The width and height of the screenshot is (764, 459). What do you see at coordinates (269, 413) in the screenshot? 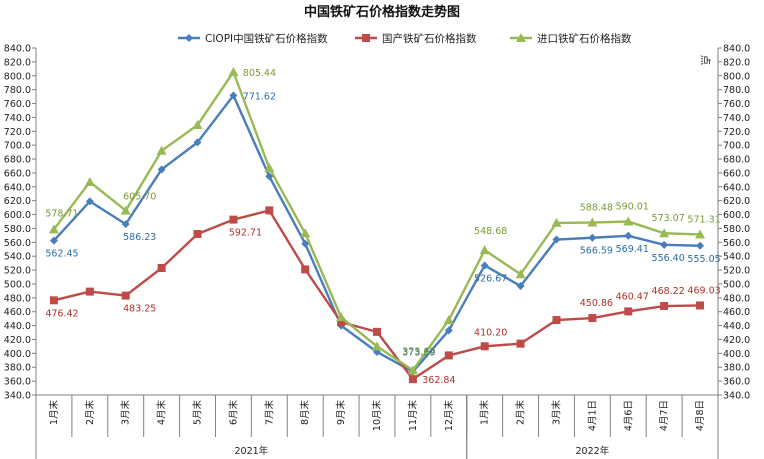
I see `category-label: 7月末` at bounding box center [269, 413].